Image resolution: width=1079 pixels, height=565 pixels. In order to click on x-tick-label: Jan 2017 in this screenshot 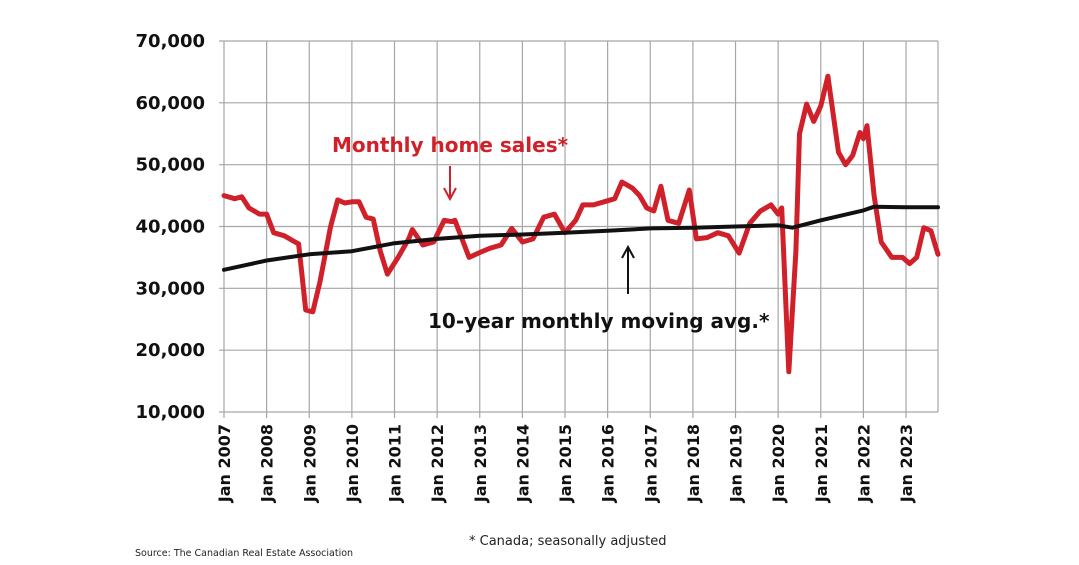, I will do `click(650, 463)`.